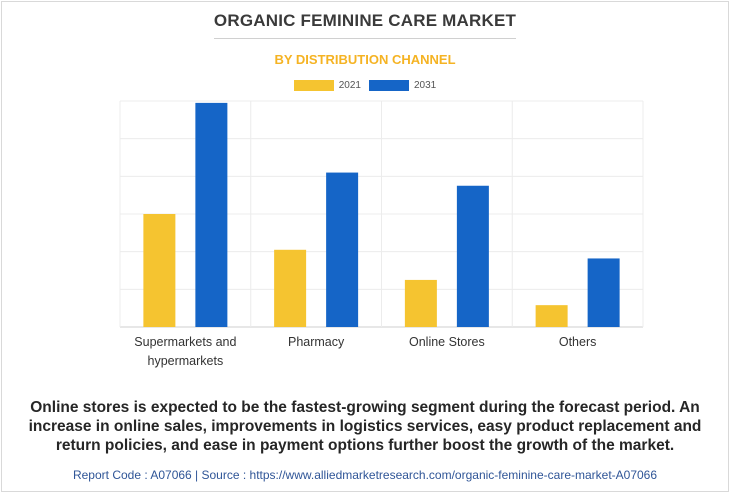  I want to click on x-tick-label: Supermarkets and, so click(185, 342).